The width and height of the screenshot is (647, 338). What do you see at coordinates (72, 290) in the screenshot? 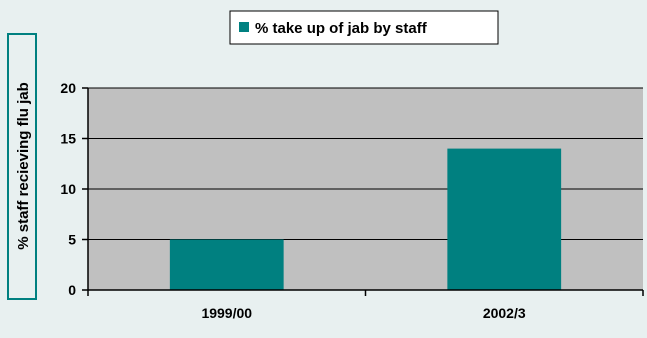
I see `y-tick-label: 0` at bounding box center [72, 290].